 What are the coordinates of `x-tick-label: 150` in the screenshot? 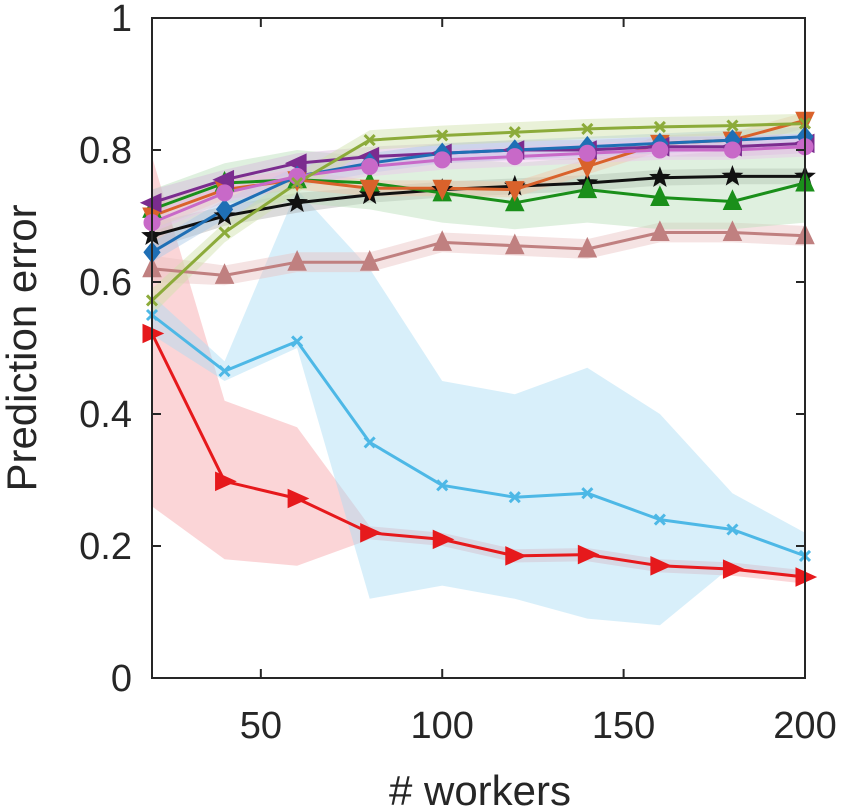 It's located at (623, 726).